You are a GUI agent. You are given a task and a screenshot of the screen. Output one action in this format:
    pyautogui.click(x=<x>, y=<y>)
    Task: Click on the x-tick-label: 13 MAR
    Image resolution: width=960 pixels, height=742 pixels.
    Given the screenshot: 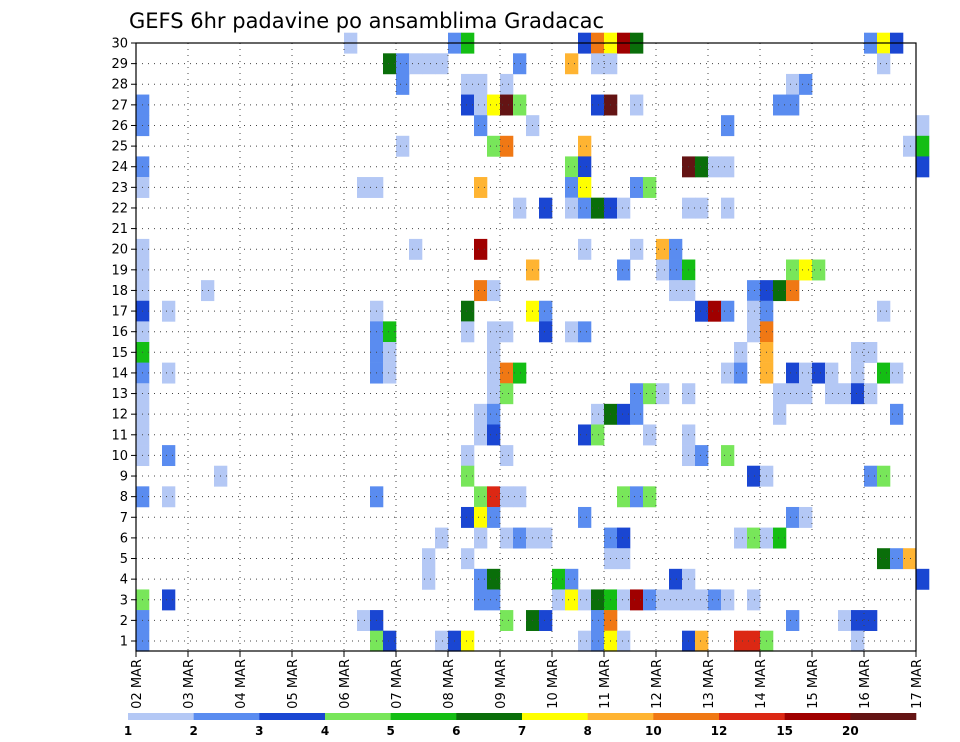 What is the action you would take?
    pyautogui.click(x=709, y=684)
    